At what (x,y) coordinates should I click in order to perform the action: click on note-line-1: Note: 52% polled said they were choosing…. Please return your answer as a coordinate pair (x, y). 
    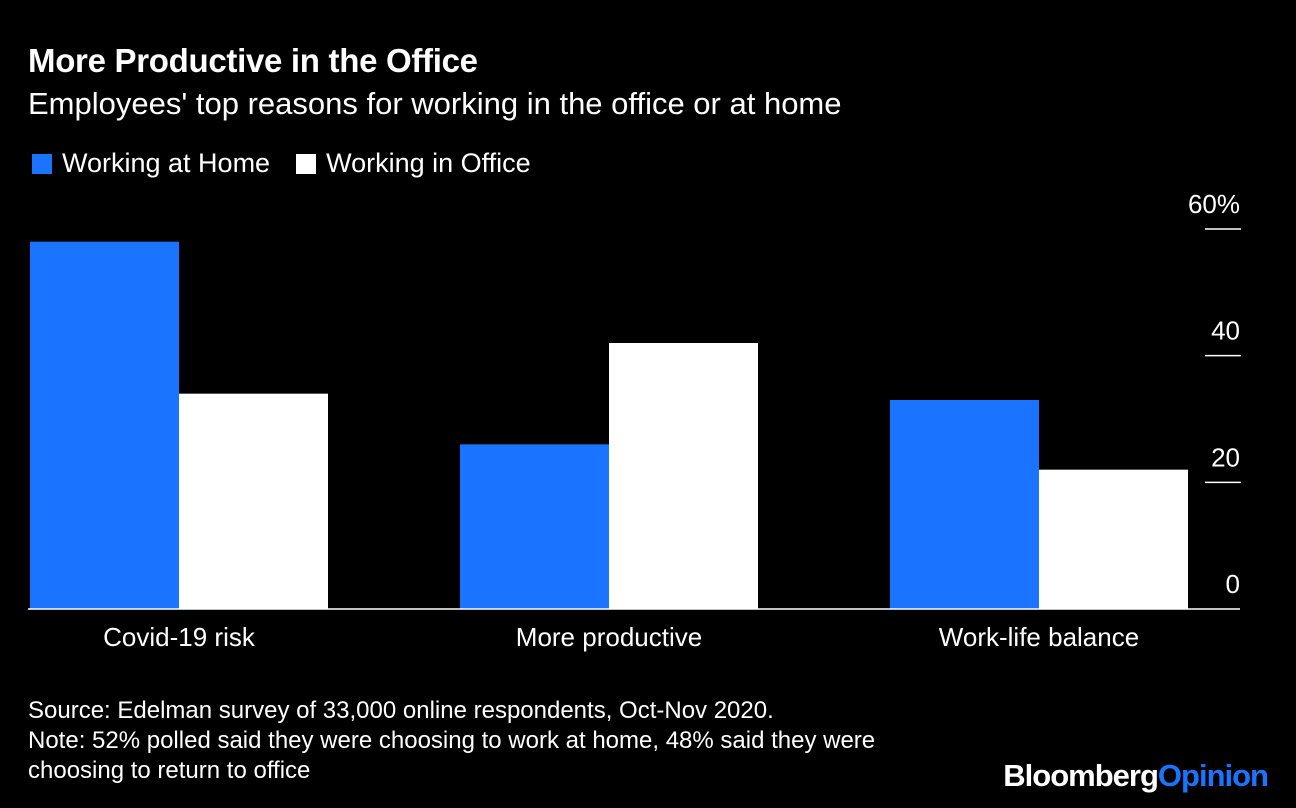
    Looking at the image, I should click on (452, 740).